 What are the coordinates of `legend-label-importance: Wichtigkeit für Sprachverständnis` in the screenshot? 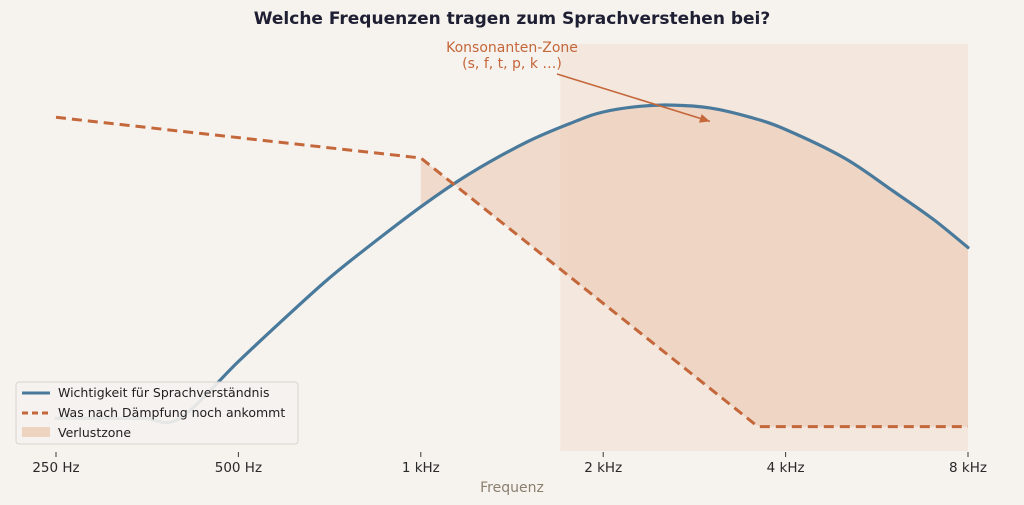 It's located at (163, 392).